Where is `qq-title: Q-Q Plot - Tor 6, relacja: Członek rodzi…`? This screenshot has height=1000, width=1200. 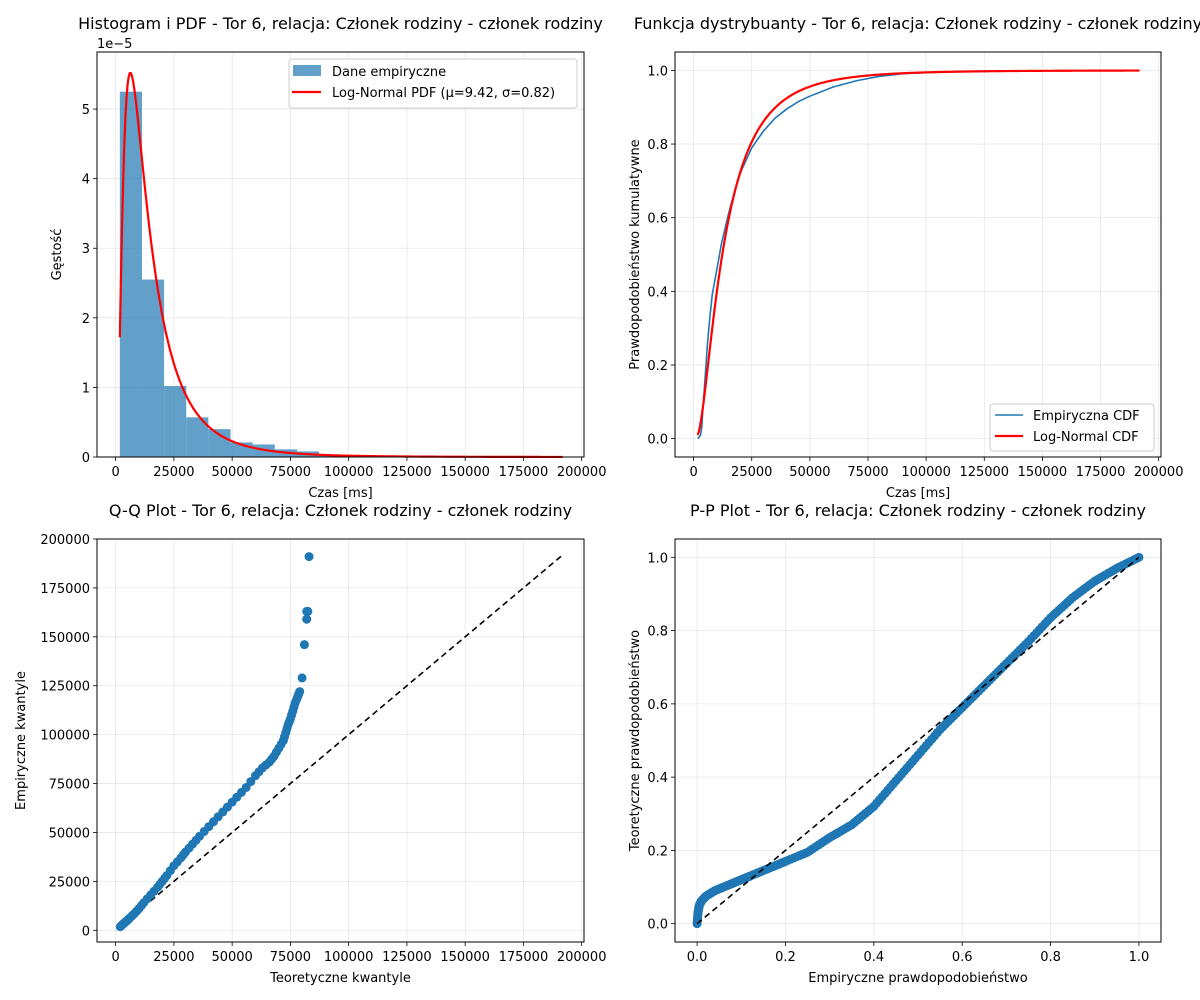 qq-title: Q-Q Plot - Tor 6, relacja: Członek rodzi… is located at coordinates (340, 510).